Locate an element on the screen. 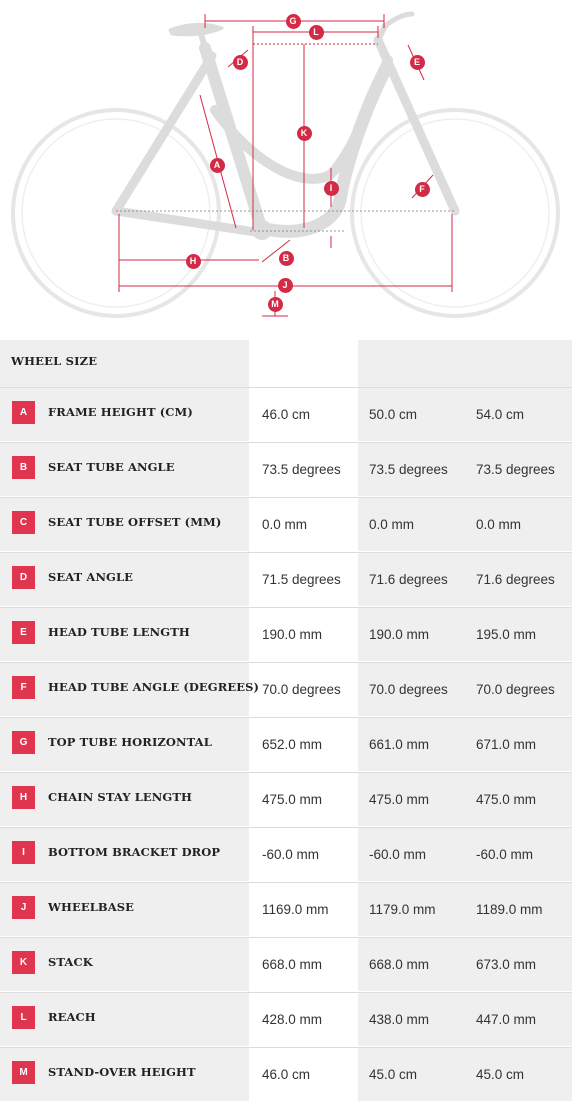 The height and width of the screenshot is (1101, 572). value-size-3: 447.0 mm is located at coordinates (506, 1019).